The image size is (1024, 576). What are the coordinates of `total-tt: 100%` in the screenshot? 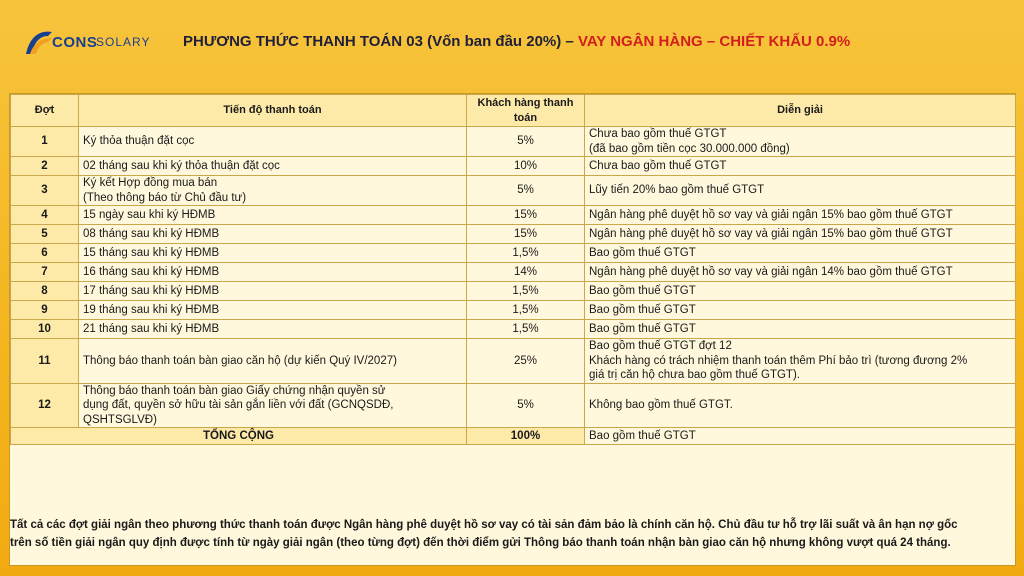 It's located at (525, 436).